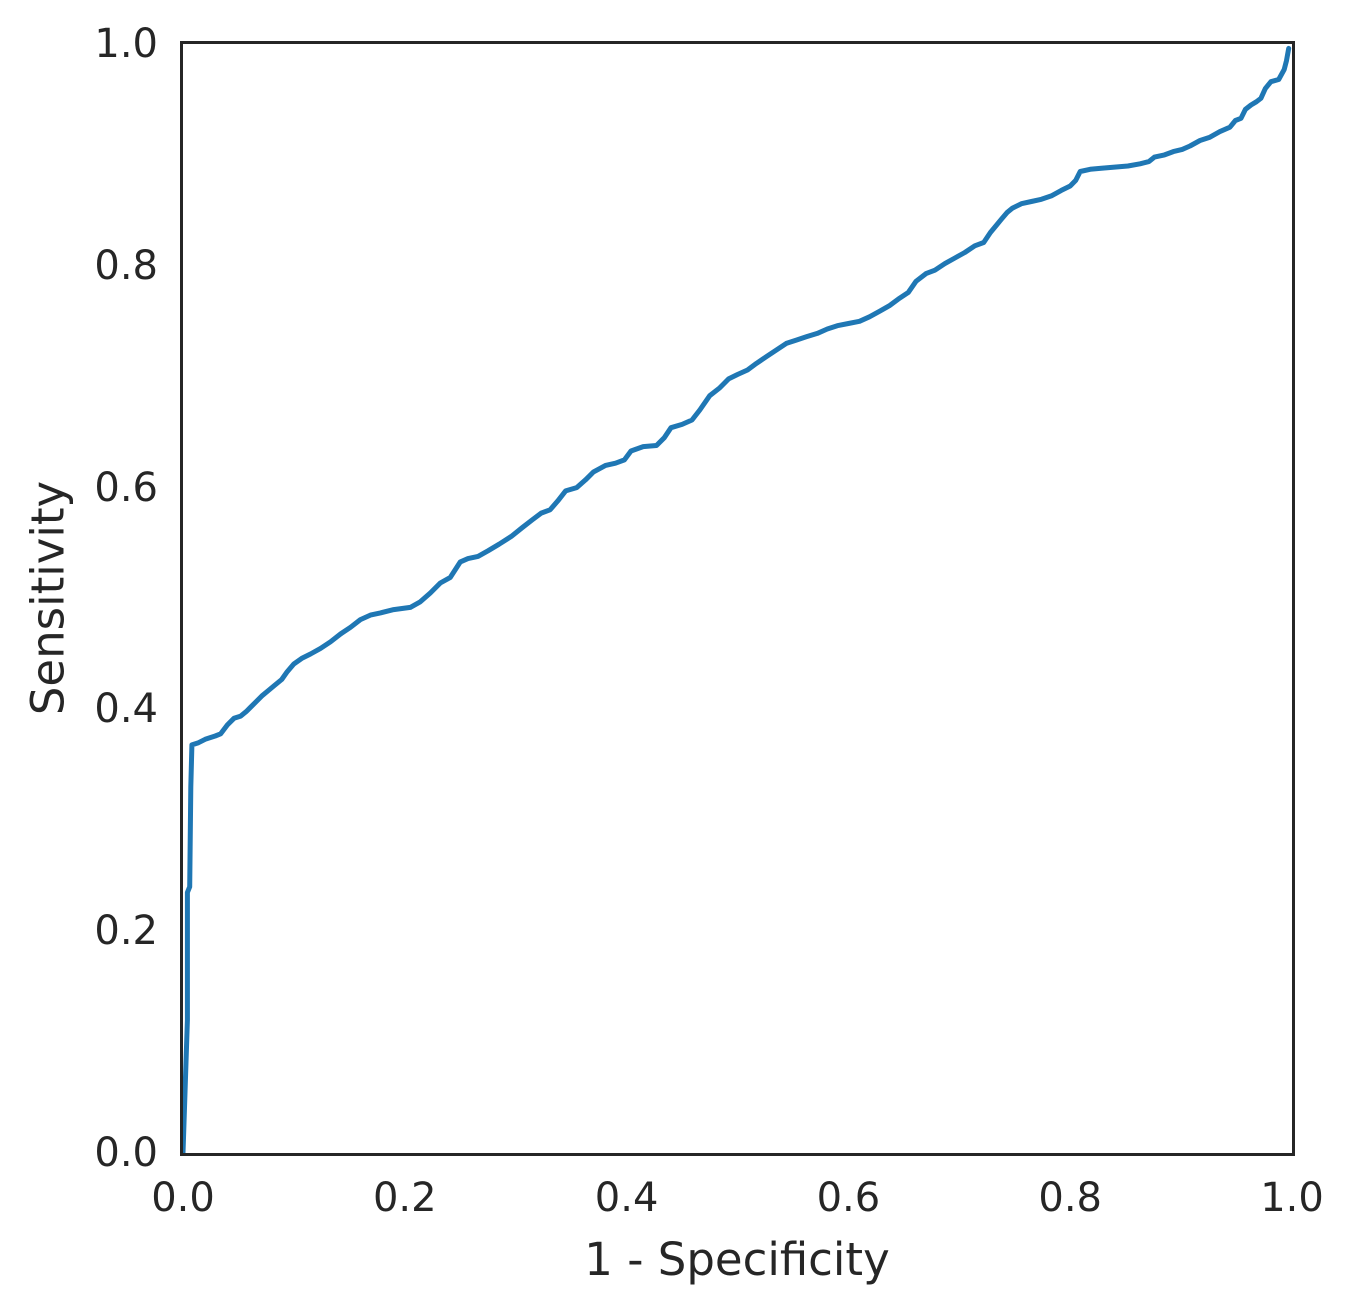 The height and width of the screenshot is (1310, 1354). Describe the element at coordinates (737, 1259) in the screenshot. I see `x-axis-label: 1 - Specificity` at that location.